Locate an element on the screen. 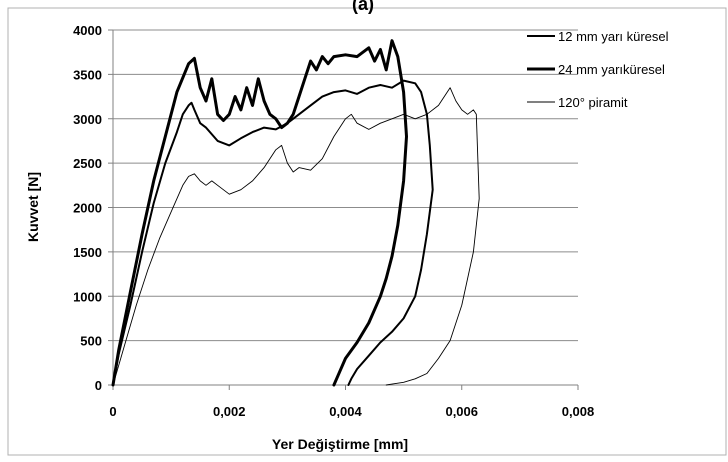 The height and width of the screenshot is (462, 728). legend-label: 24 mm yarıküresel is located at coordinates (611, 69).